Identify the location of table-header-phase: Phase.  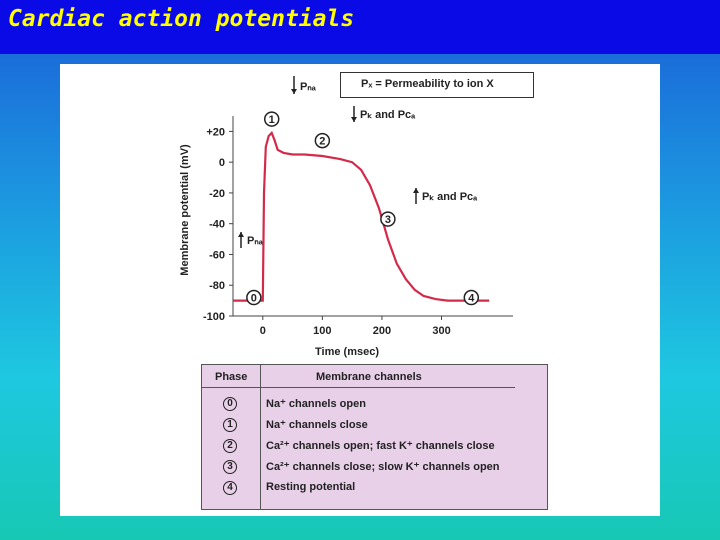
(231, 377).